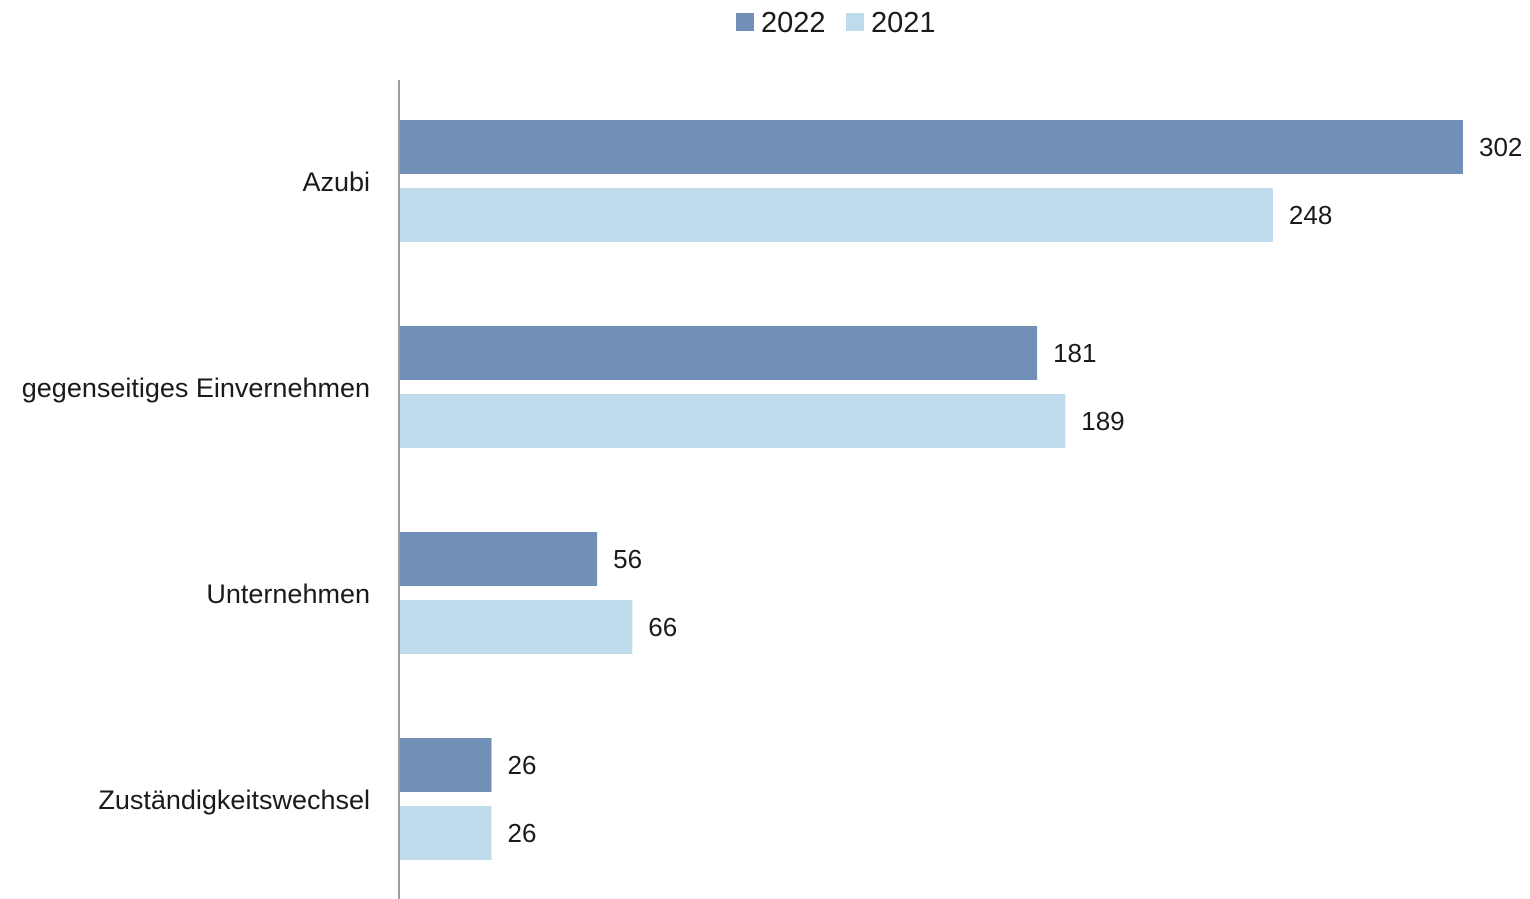 This screenshot has width=1530, height=899. Describe the element at coordinates (836, 215) in the screenshot. I see `bar-azubi-2021` at that location.